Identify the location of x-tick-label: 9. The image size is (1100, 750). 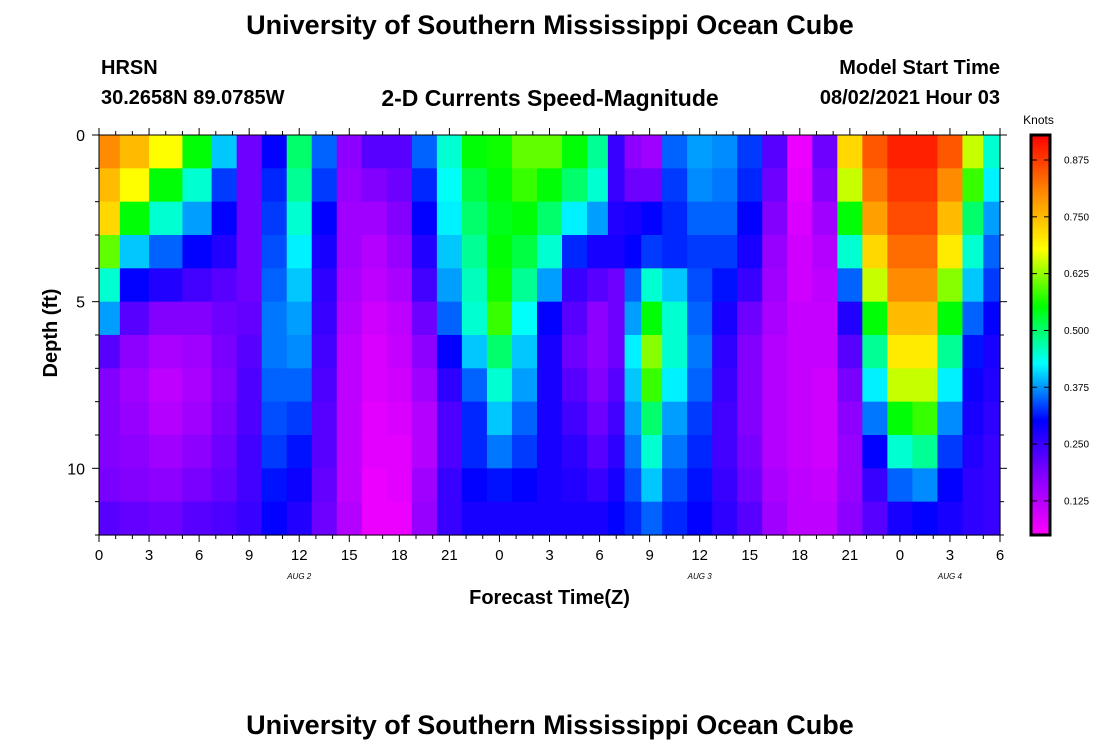
(649, 555).